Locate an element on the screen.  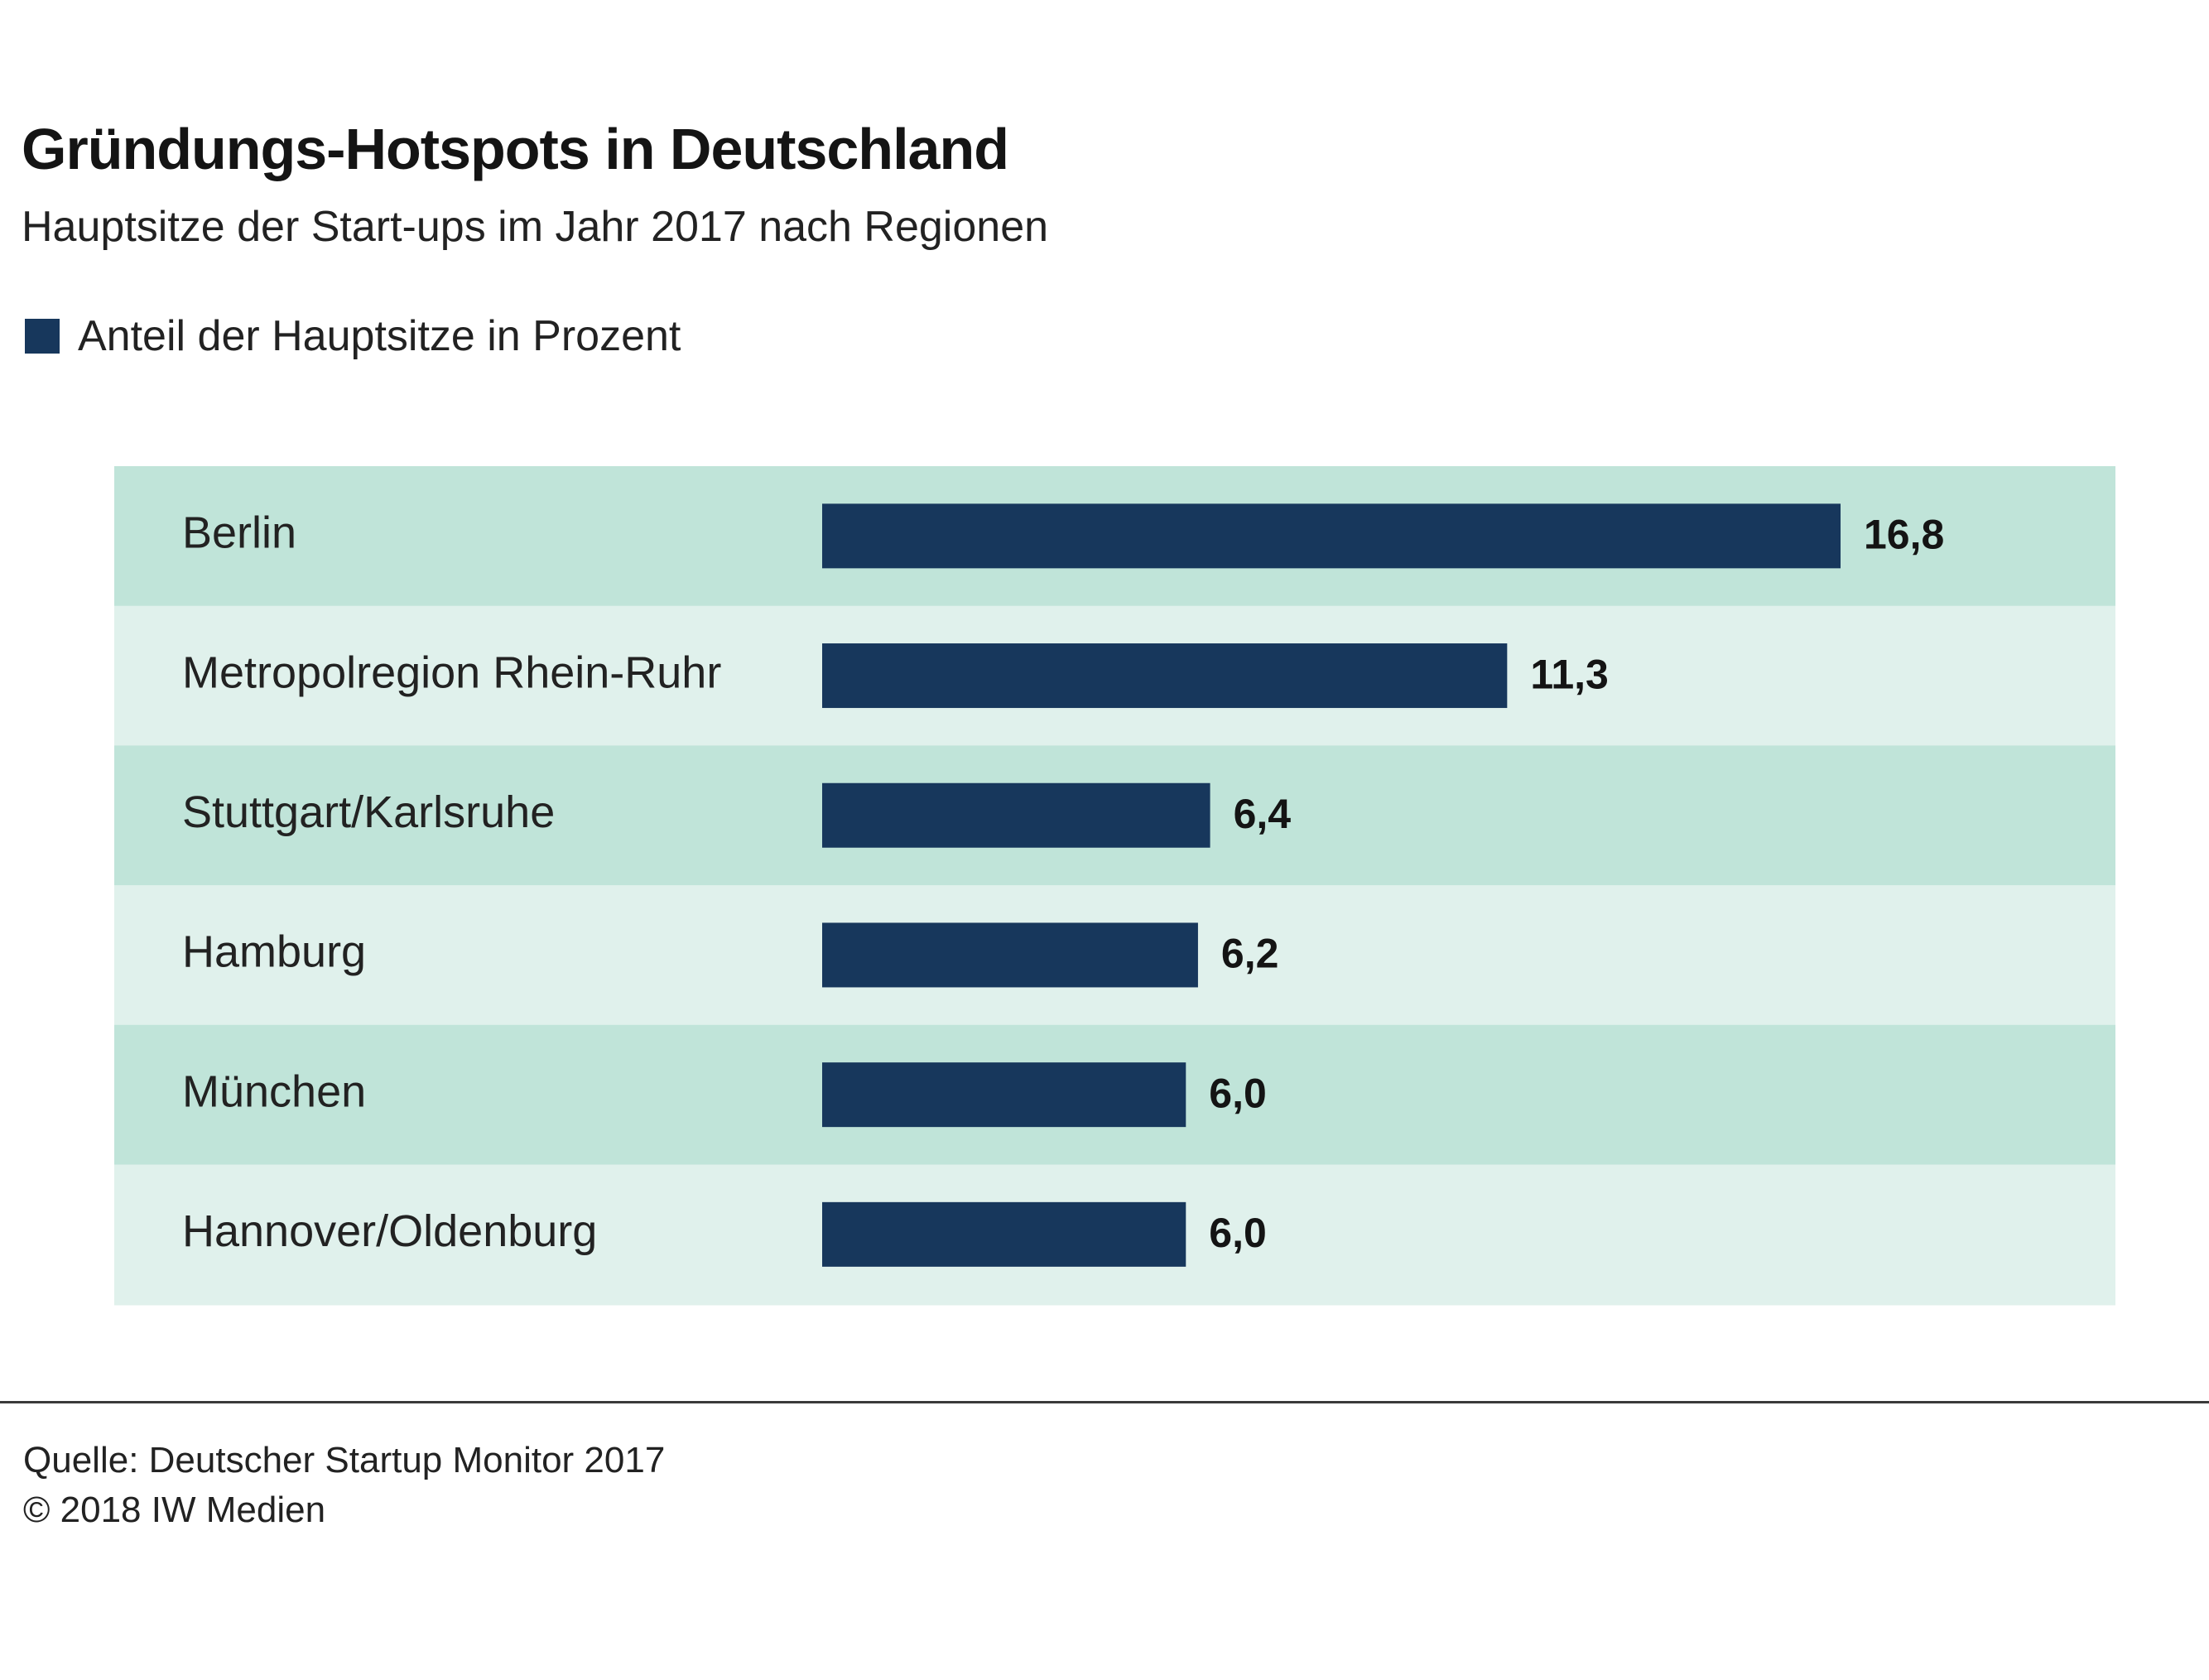
bar-hannover-oldenburg is located at coordinates (1004, 1234).